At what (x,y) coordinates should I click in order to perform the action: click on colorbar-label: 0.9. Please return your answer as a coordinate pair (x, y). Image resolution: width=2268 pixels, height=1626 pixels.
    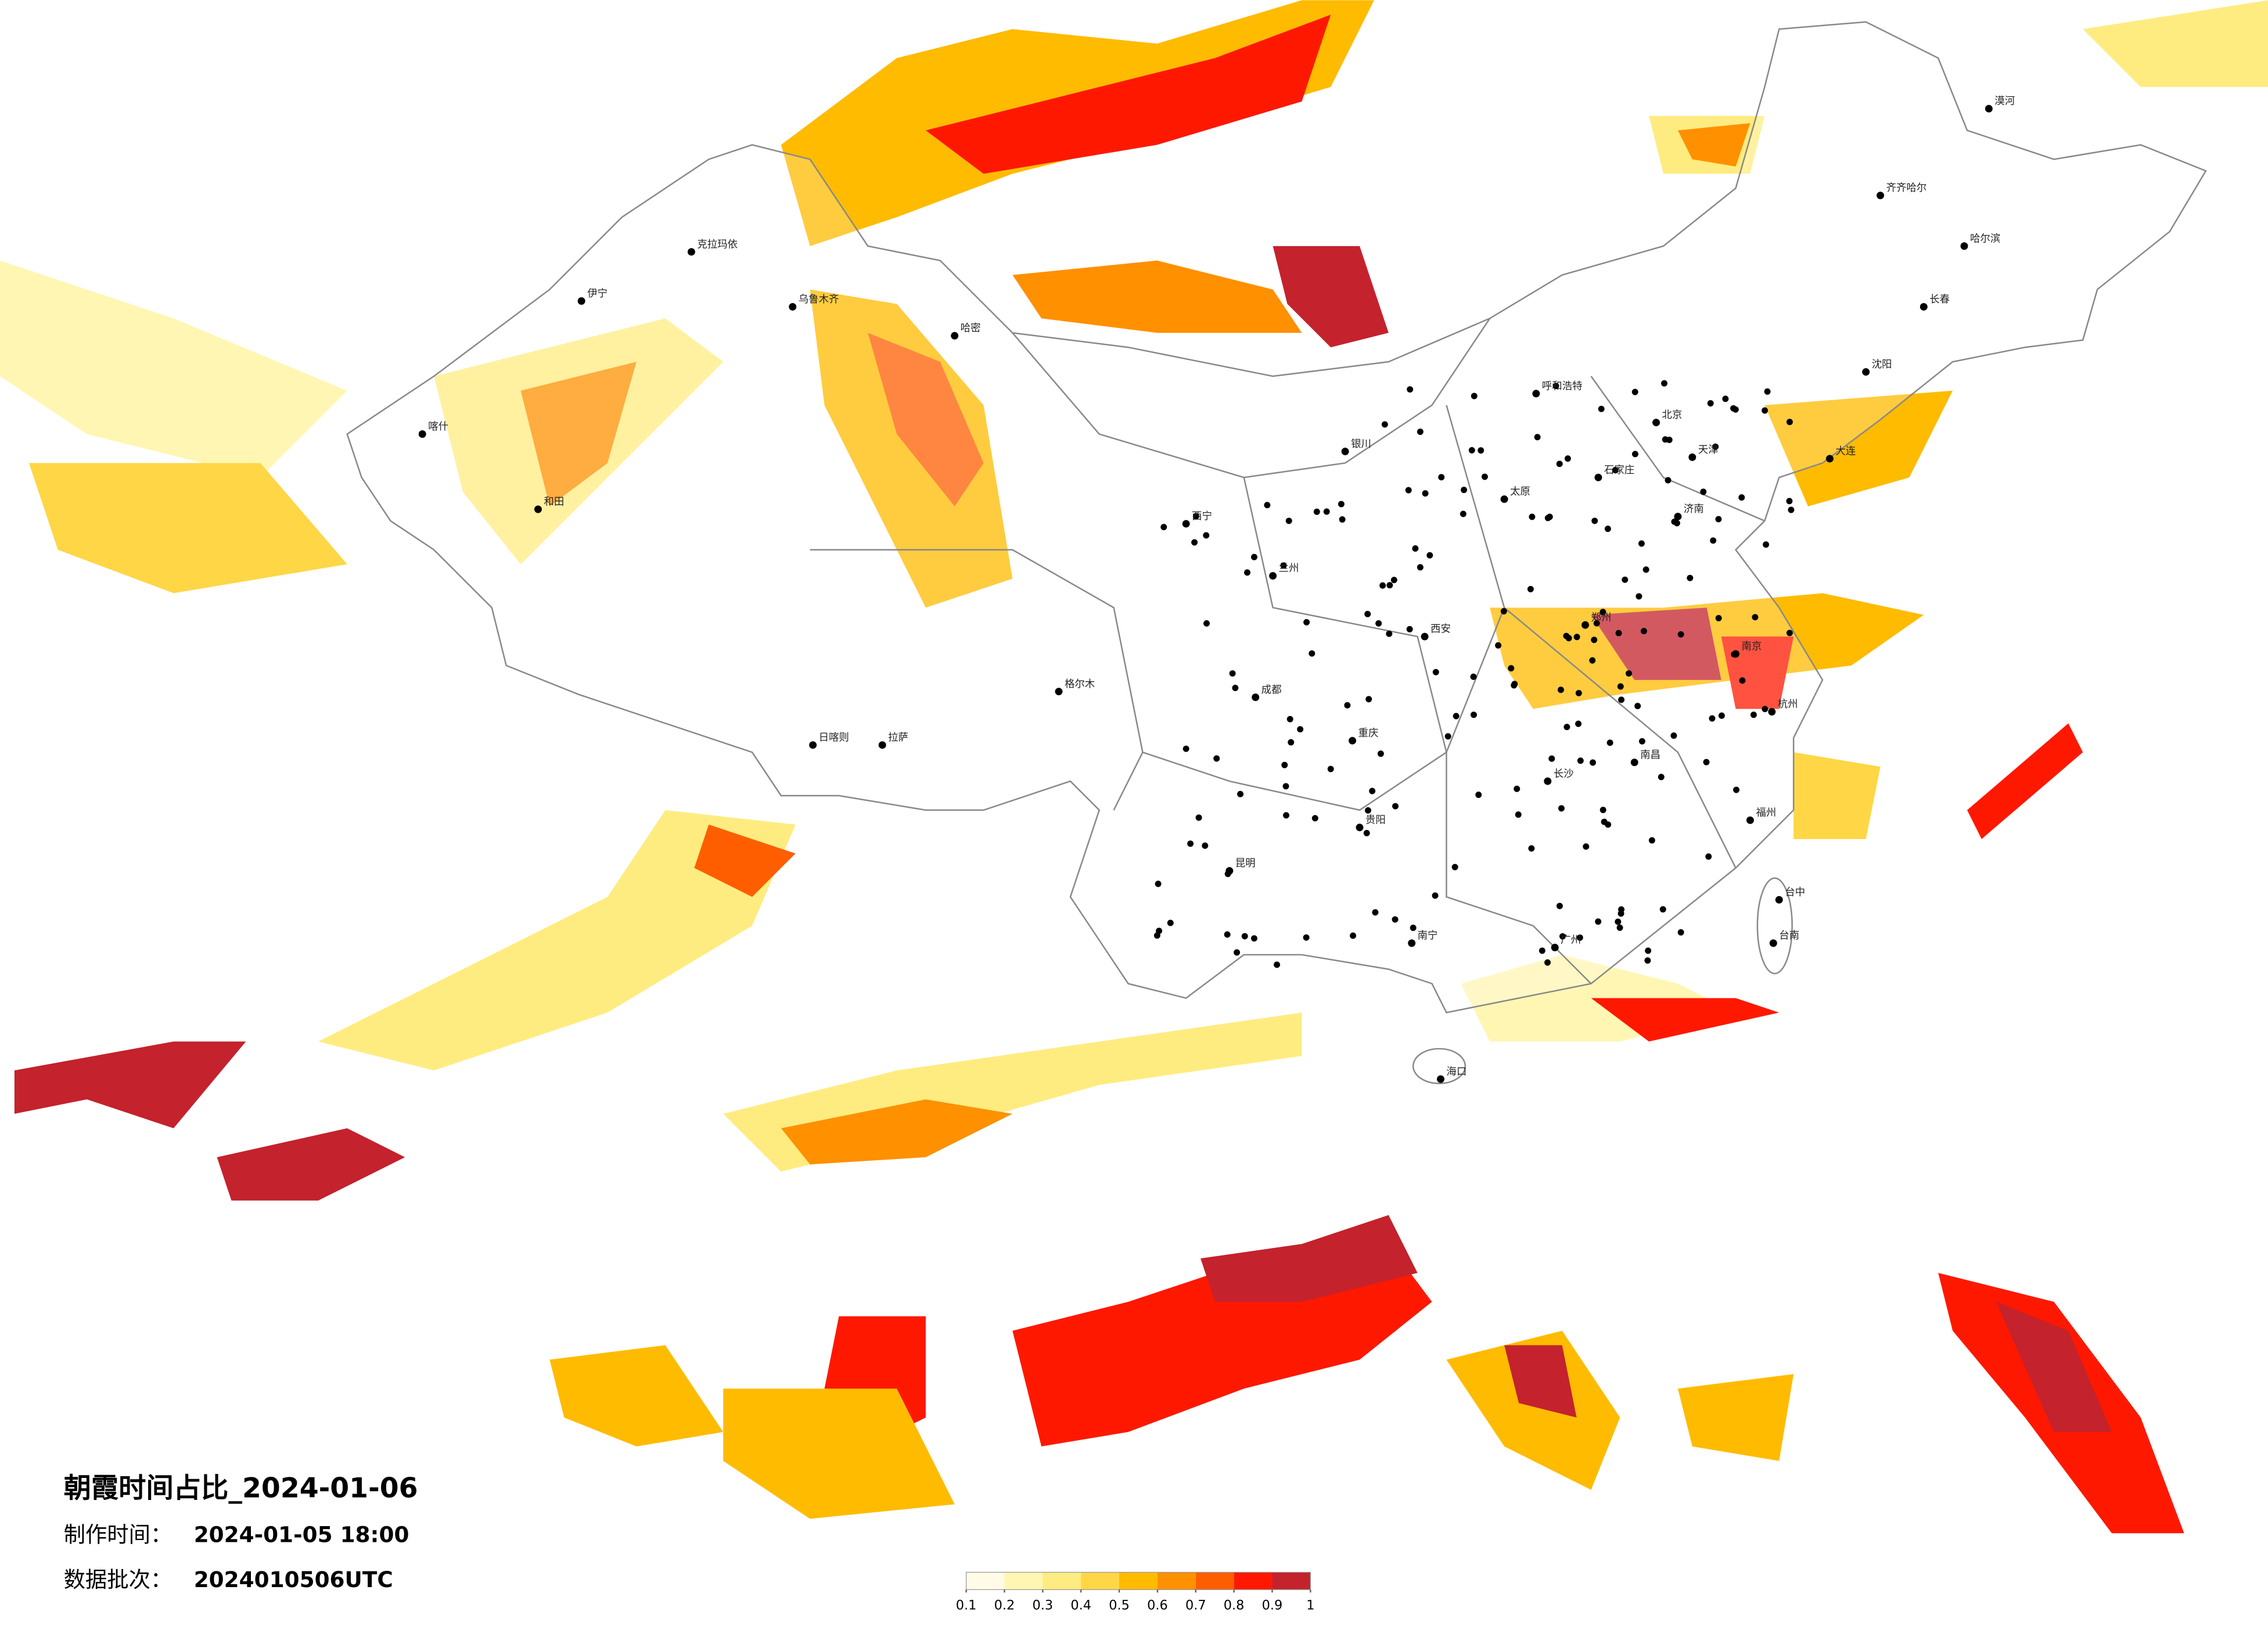
    Looking at the image, I should click on (1272, 1606).